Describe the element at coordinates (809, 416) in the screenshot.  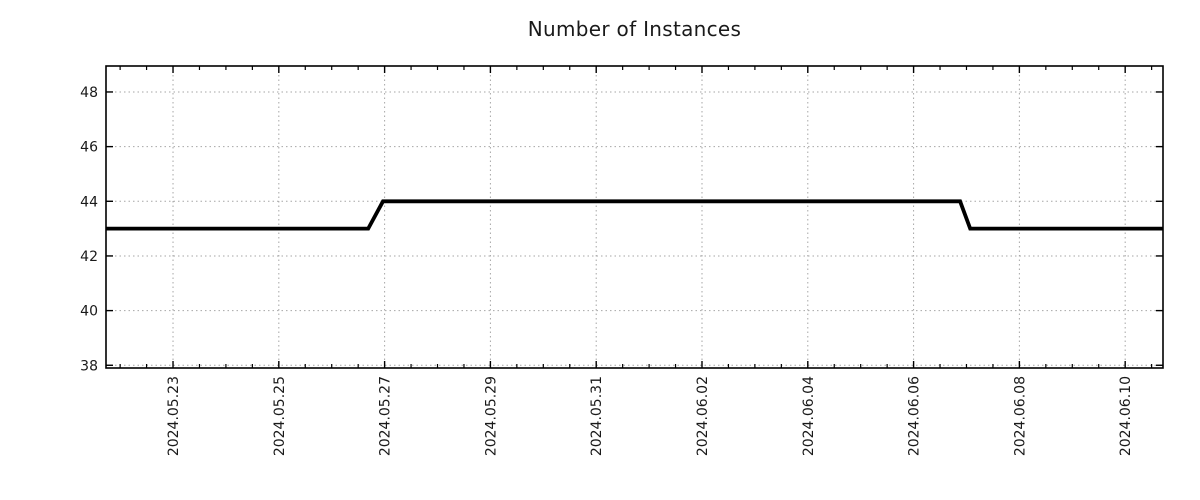
I see `x-tick-label: 2024.06.04` at that location.